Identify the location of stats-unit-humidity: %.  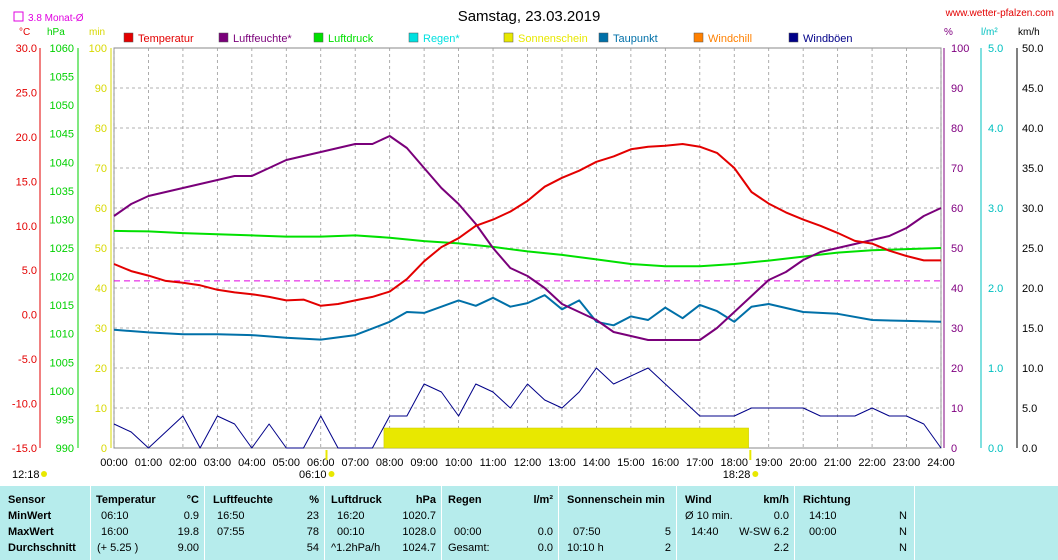
(314, 500).